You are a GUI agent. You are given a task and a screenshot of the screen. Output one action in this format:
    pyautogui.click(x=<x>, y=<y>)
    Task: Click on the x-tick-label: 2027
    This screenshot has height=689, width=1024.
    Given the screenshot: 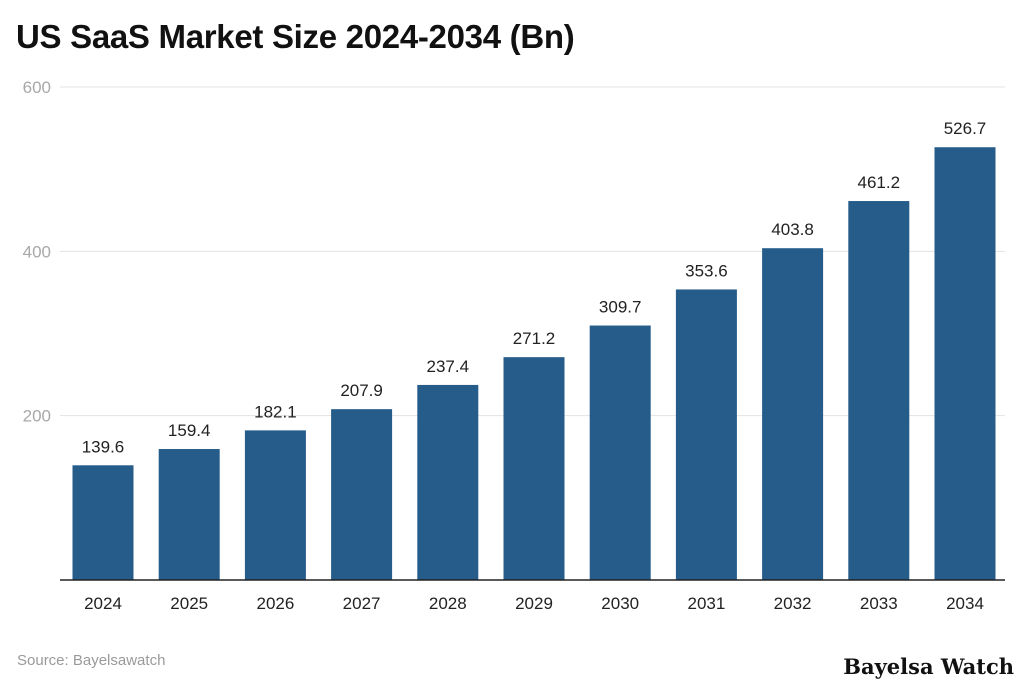 What is the action you would take?
    pyautogui.click(x=362, y=603)
    